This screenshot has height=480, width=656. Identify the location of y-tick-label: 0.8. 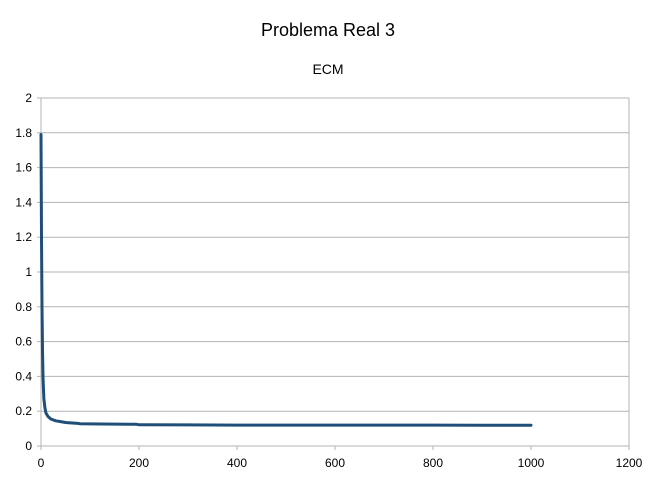
(23, 307).